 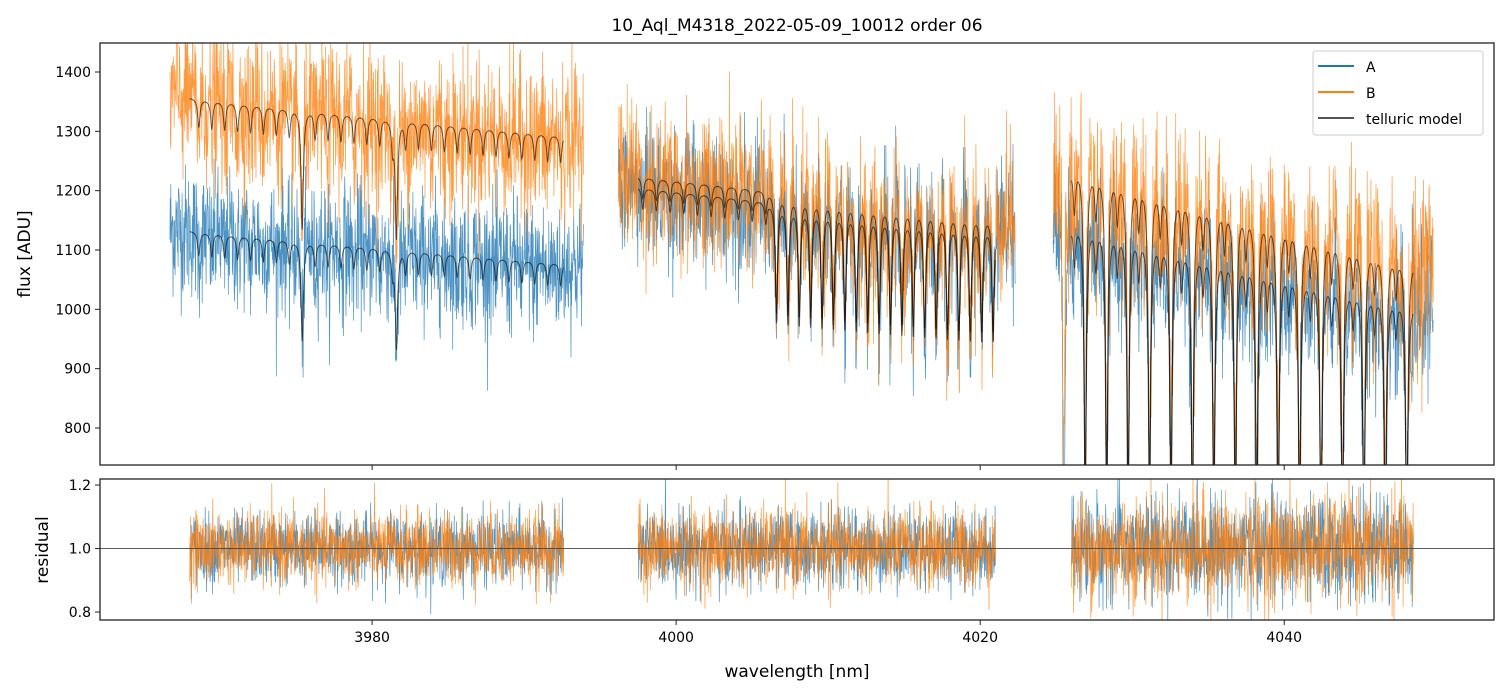 What do you see at coordinates (1371, 68) in the screenshot?
I see `legend-label-a: A` at bounding box center [1371, 68].